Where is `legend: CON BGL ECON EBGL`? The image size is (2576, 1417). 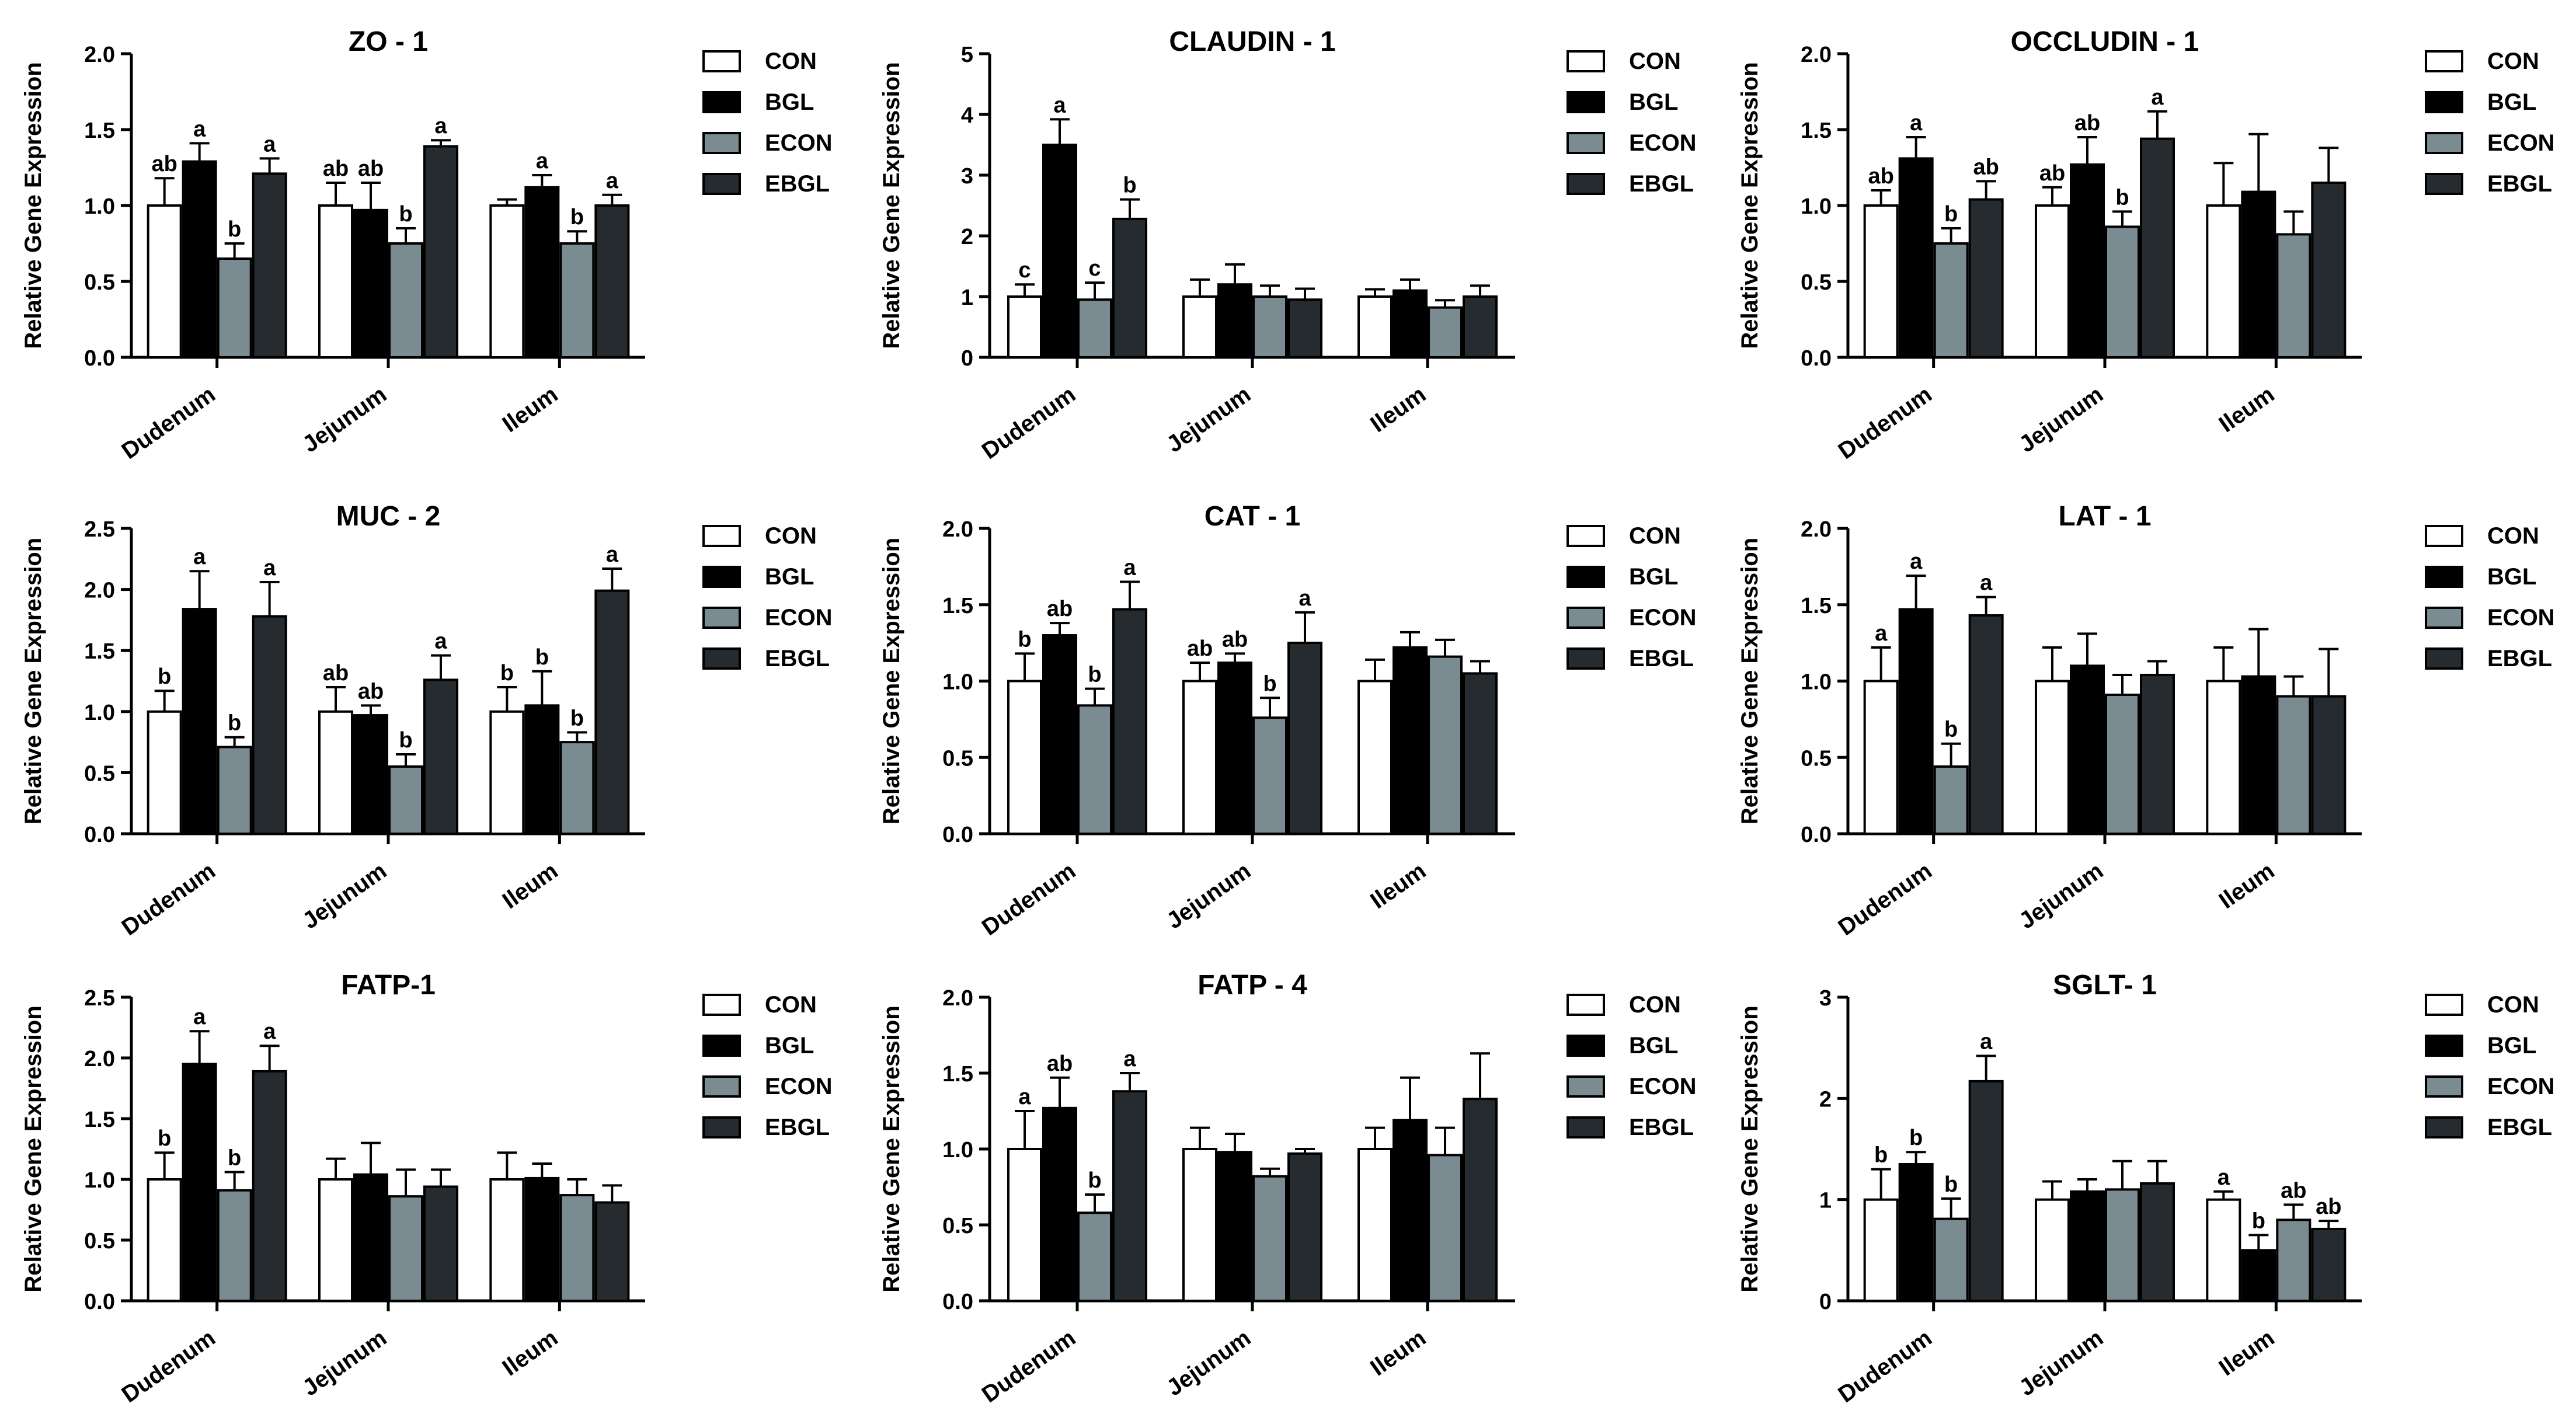 legend: CON BGL ECON EBGL is located at coordinates (767, 597).